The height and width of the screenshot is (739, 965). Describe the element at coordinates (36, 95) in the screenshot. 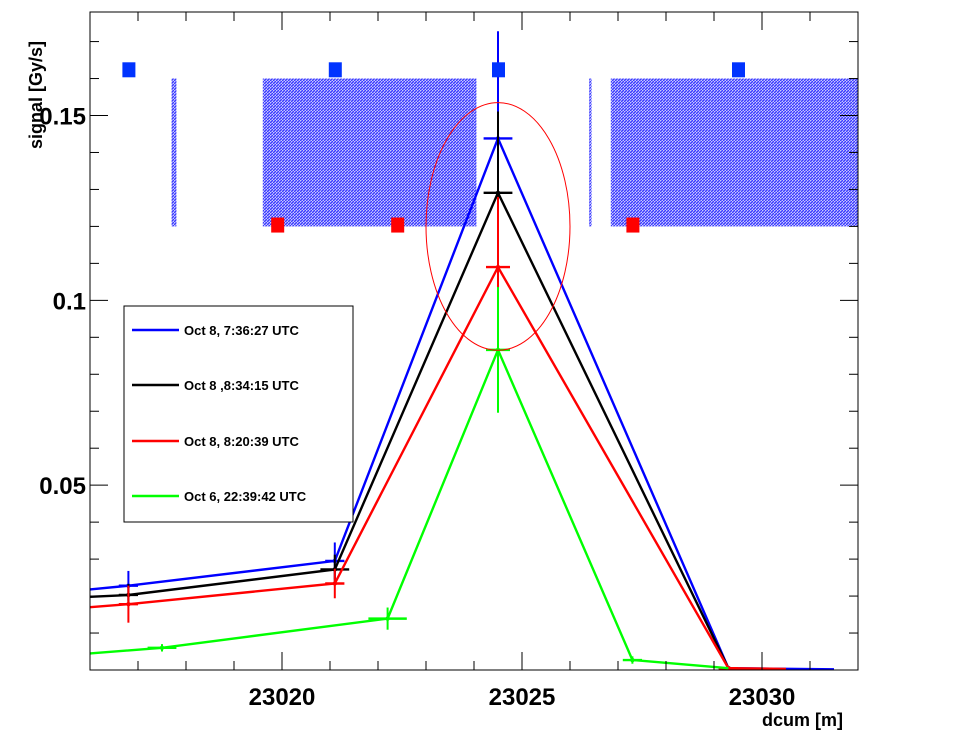

I see `y-axis-title: signal [Gy/s]` at that location.